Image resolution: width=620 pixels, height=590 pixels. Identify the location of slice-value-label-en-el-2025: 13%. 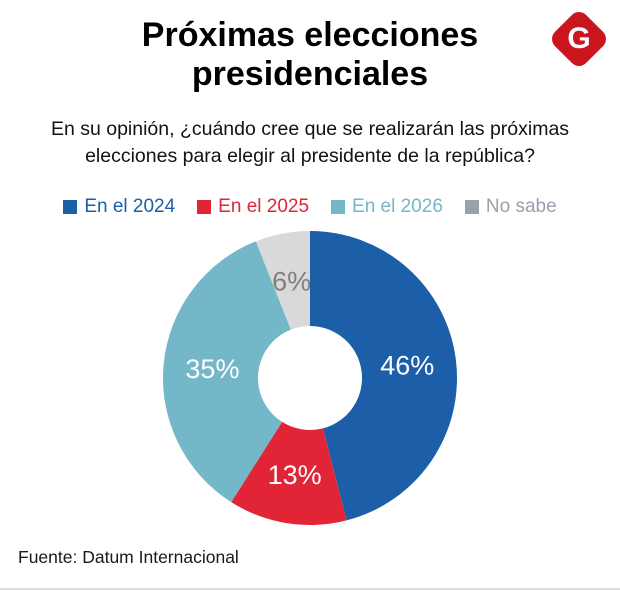
(295, 475).